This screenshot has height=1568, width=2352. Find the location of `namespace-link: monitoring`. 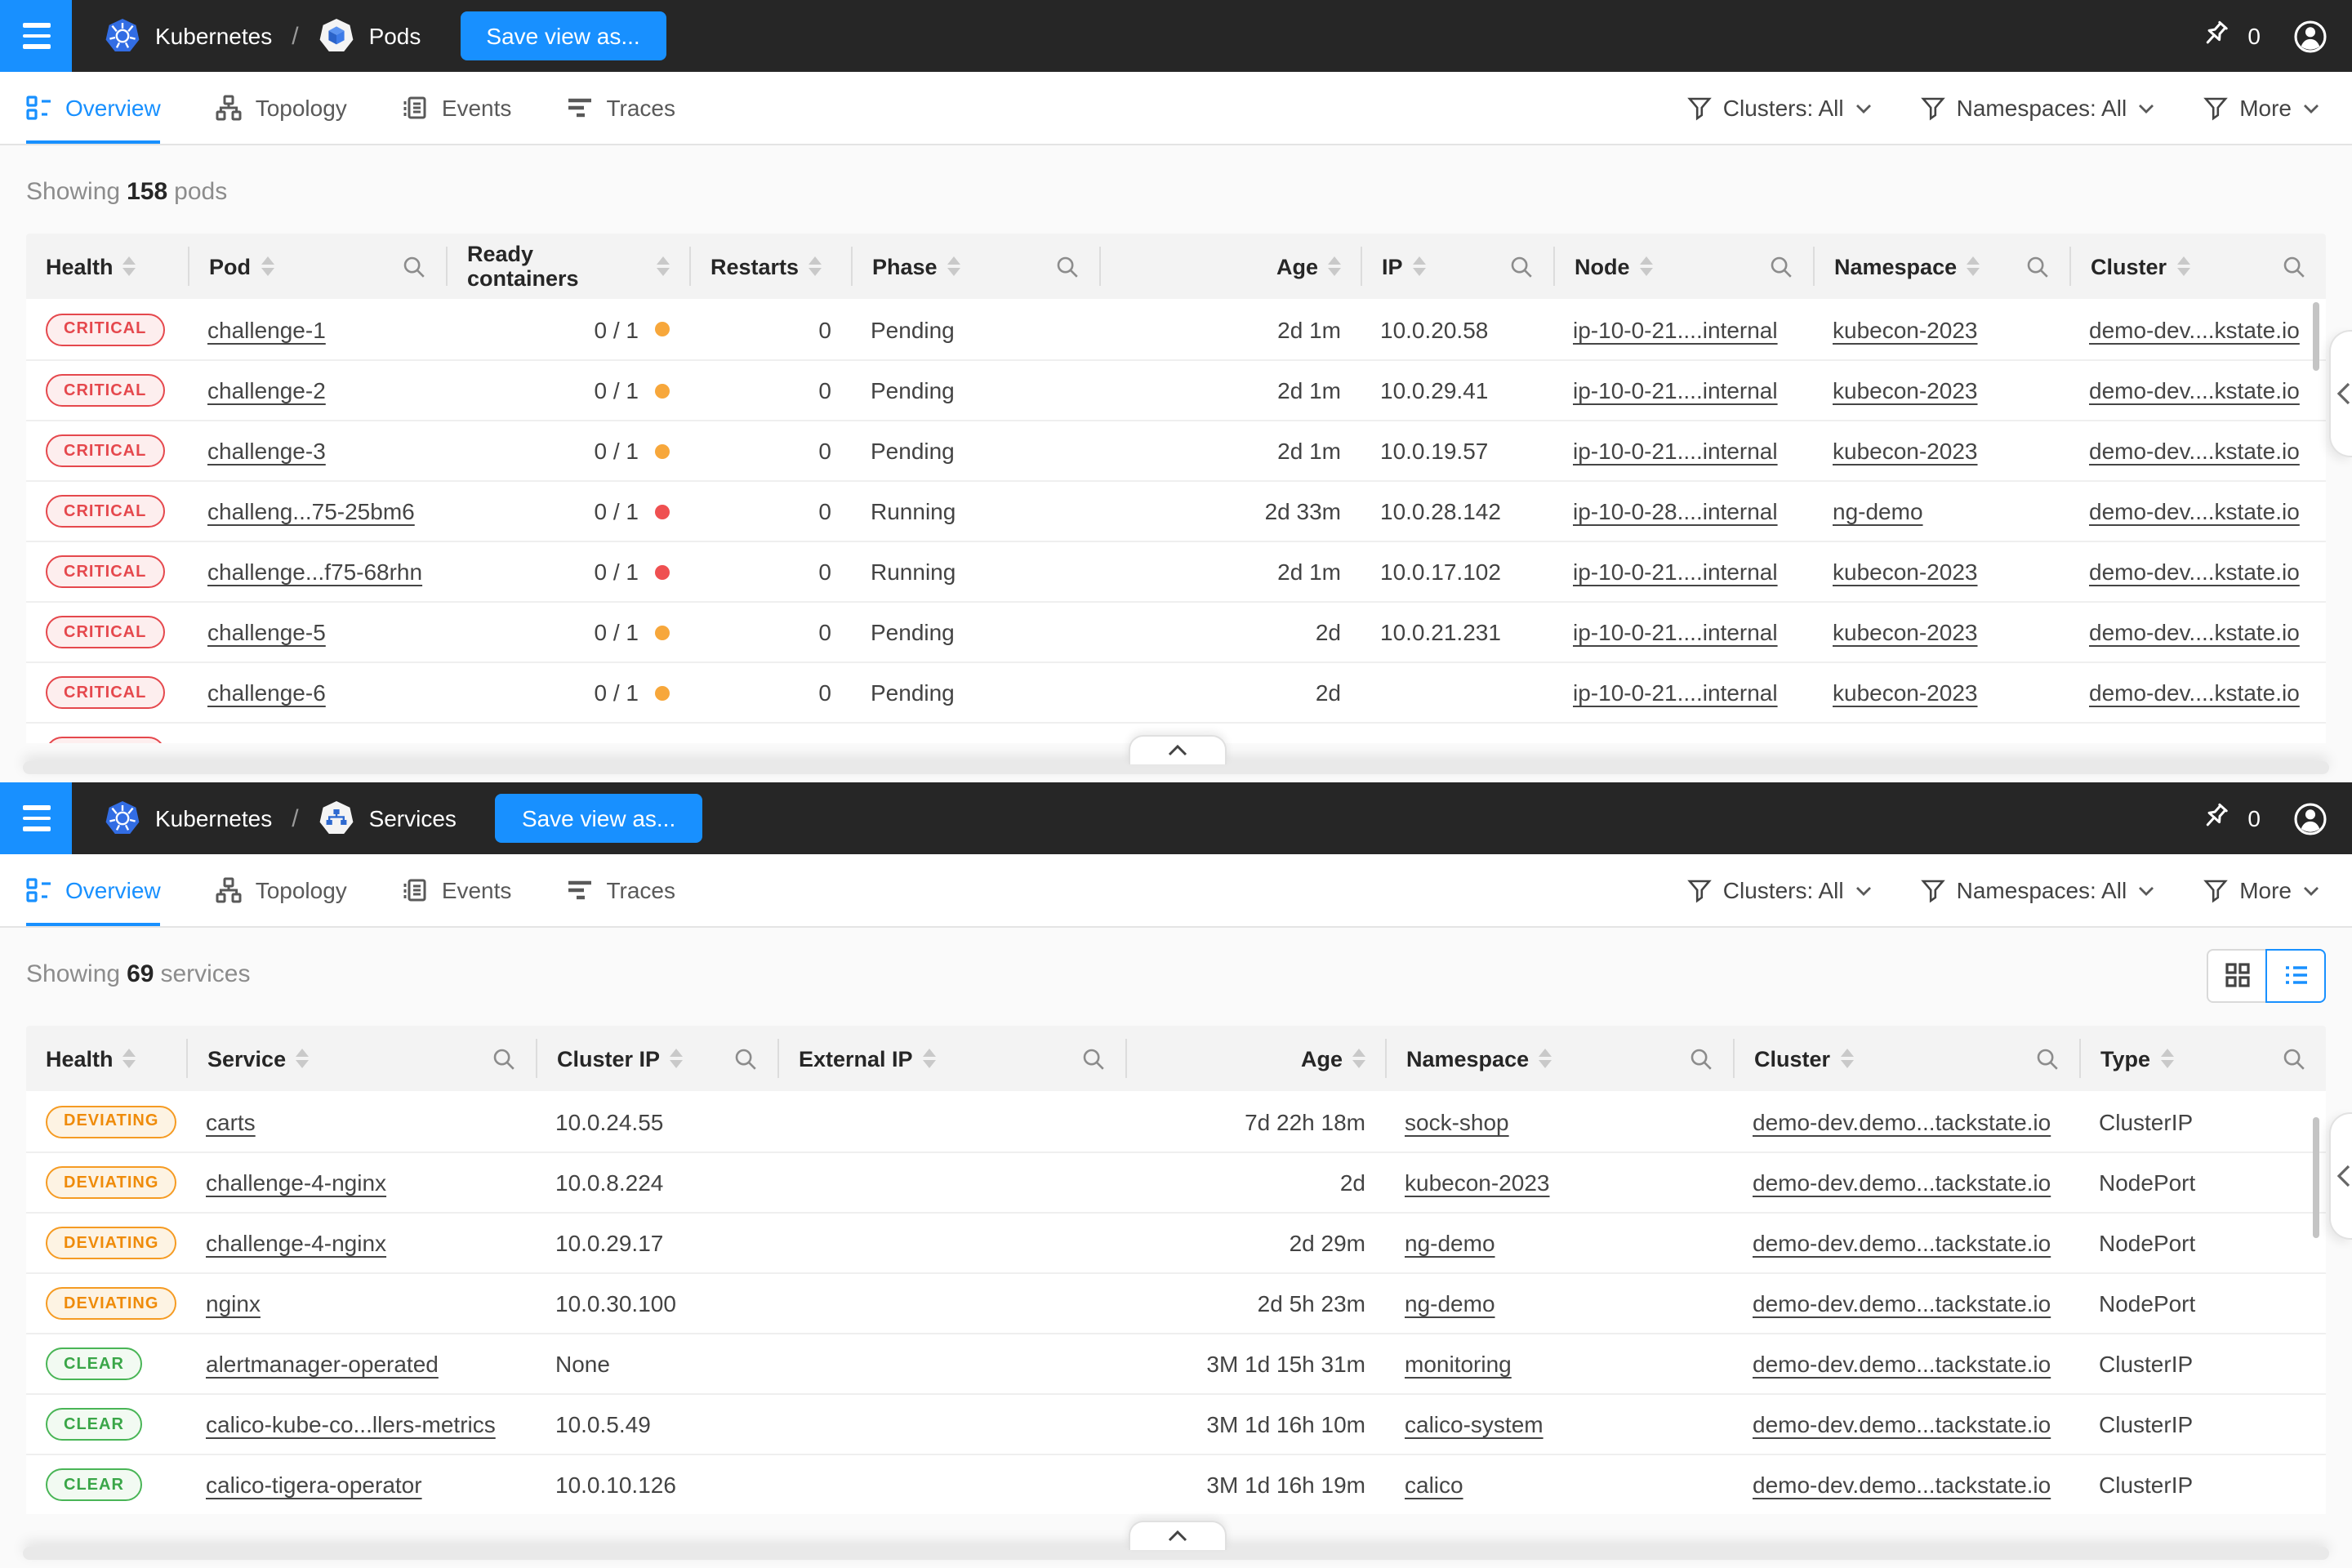

namespace-link: monitoring is located at coordinates (1458, 1364).